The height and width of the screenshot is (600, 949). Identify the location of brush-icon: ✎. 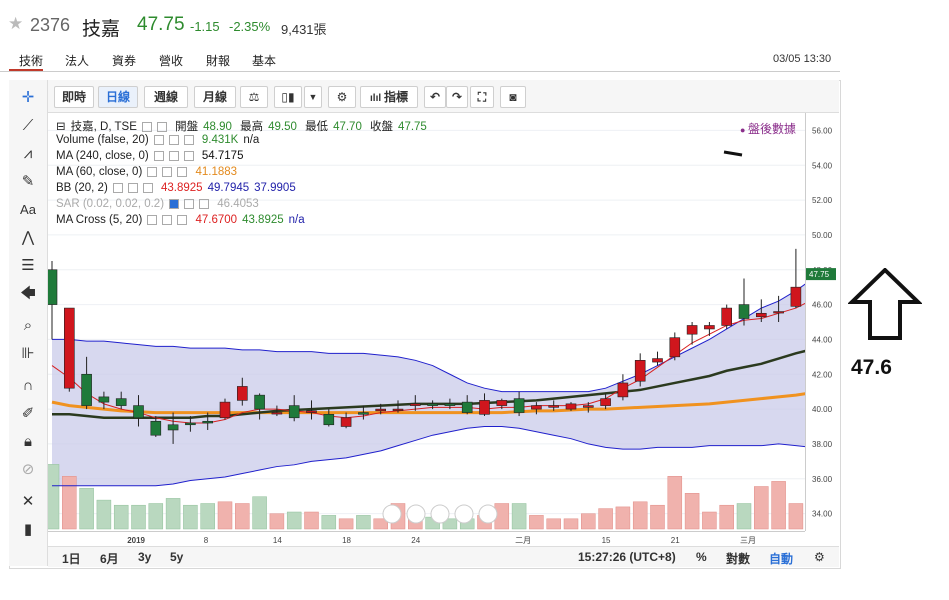
(28, 181).